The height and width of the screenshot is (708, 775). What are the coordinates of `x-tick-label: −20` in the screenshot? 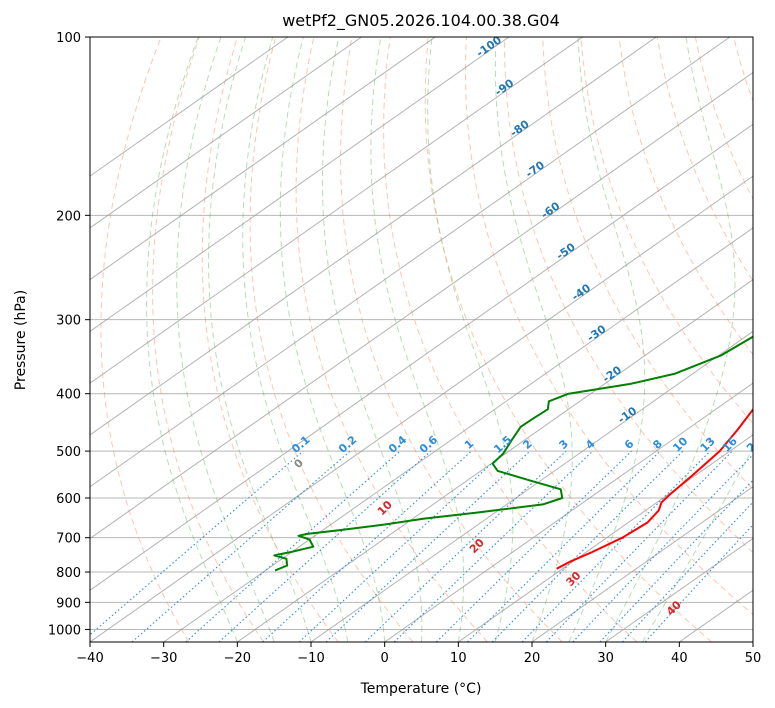 It's located at (237, 658).